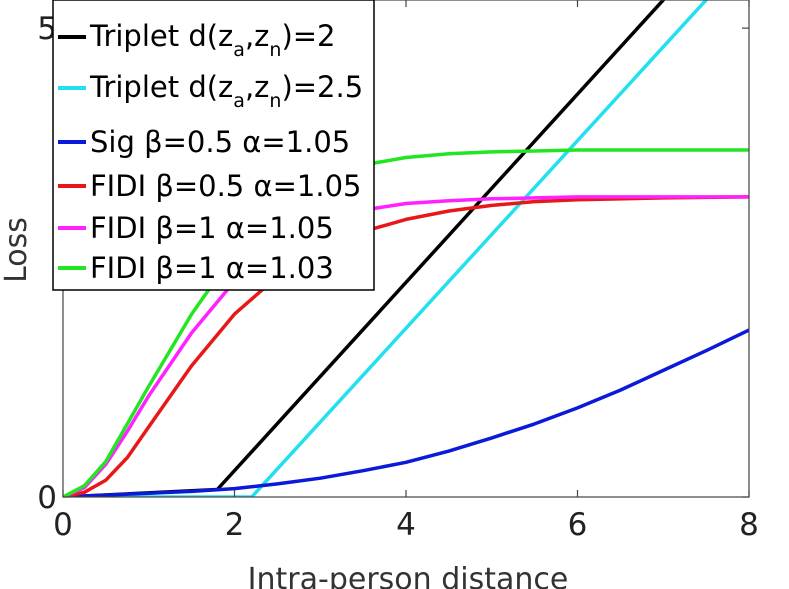  Describe the element at coordinates (308, 36) in the screenshot. I see `legend-text-part: )=2` at that location.